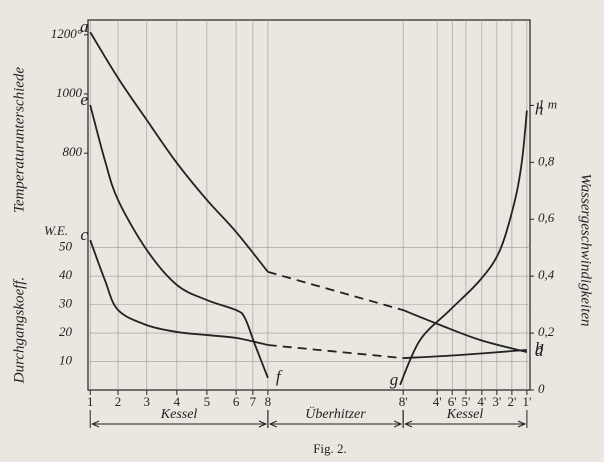 This screenshot has width=604, height=462. What do you see at coordinates (66, 246) in the screenshot?
I see `y3-tick-label: 50` at bounding box center [66, 246].